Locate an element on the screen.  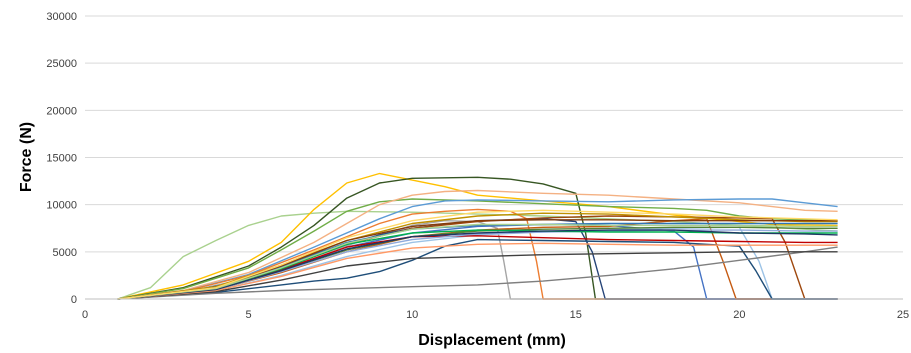
y-axis-title: Force (N) is located at coordinates (26, 157).